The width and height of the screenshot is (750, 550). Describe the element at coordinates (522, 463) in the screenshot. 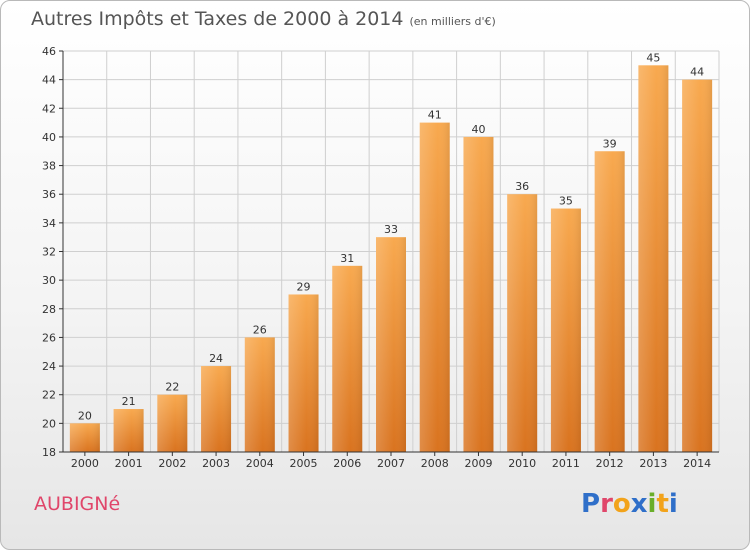

I see `x-tick-label: 2010` at that location.